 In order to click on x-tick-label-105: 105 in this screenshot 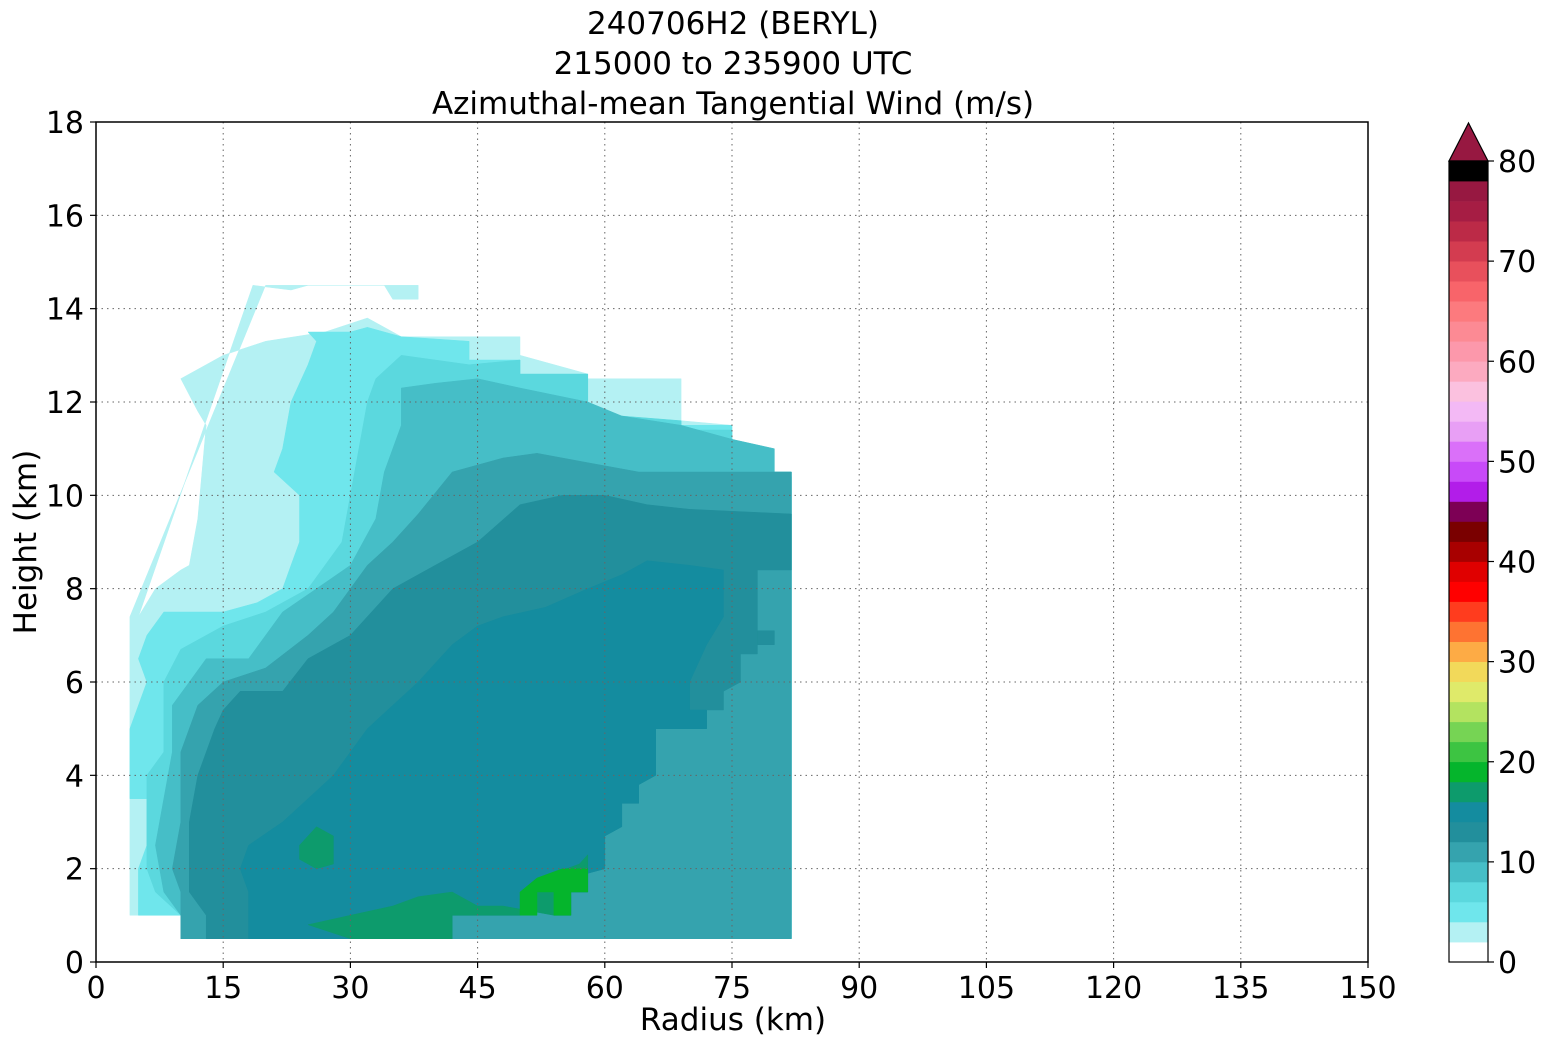, I will do `click(986, 988)`.